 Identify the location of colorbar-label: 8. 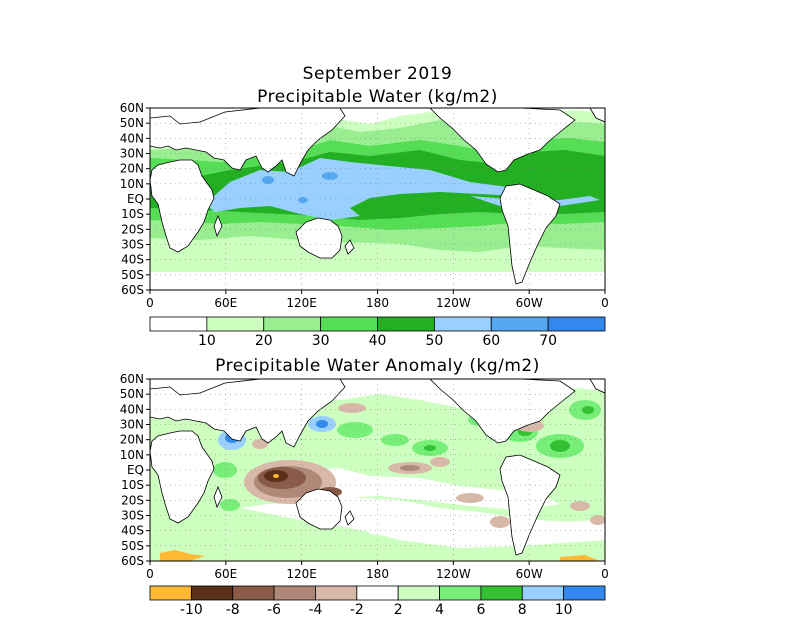
(522, 610).